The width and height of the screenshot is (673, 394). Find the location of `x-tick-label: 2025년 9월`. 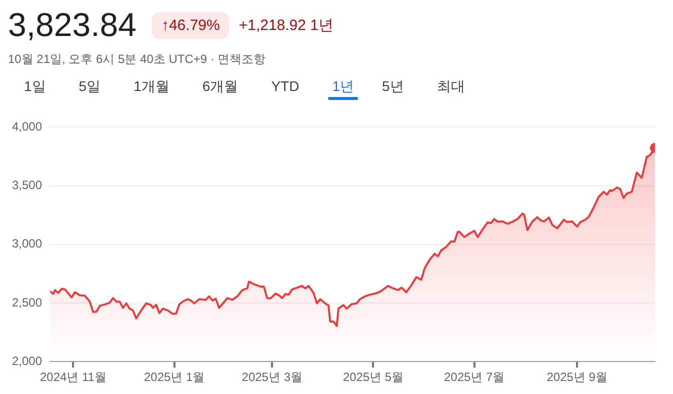

x-tick-label: 2025년 9월 is located at coordinates (577, 377).